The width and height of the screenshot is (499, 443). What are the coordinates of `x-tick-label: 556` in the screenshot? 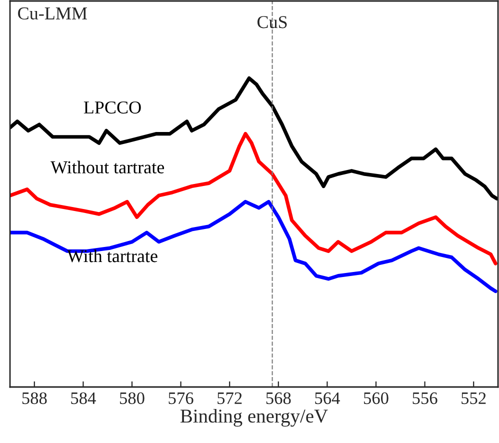 It's located at (425, 398).